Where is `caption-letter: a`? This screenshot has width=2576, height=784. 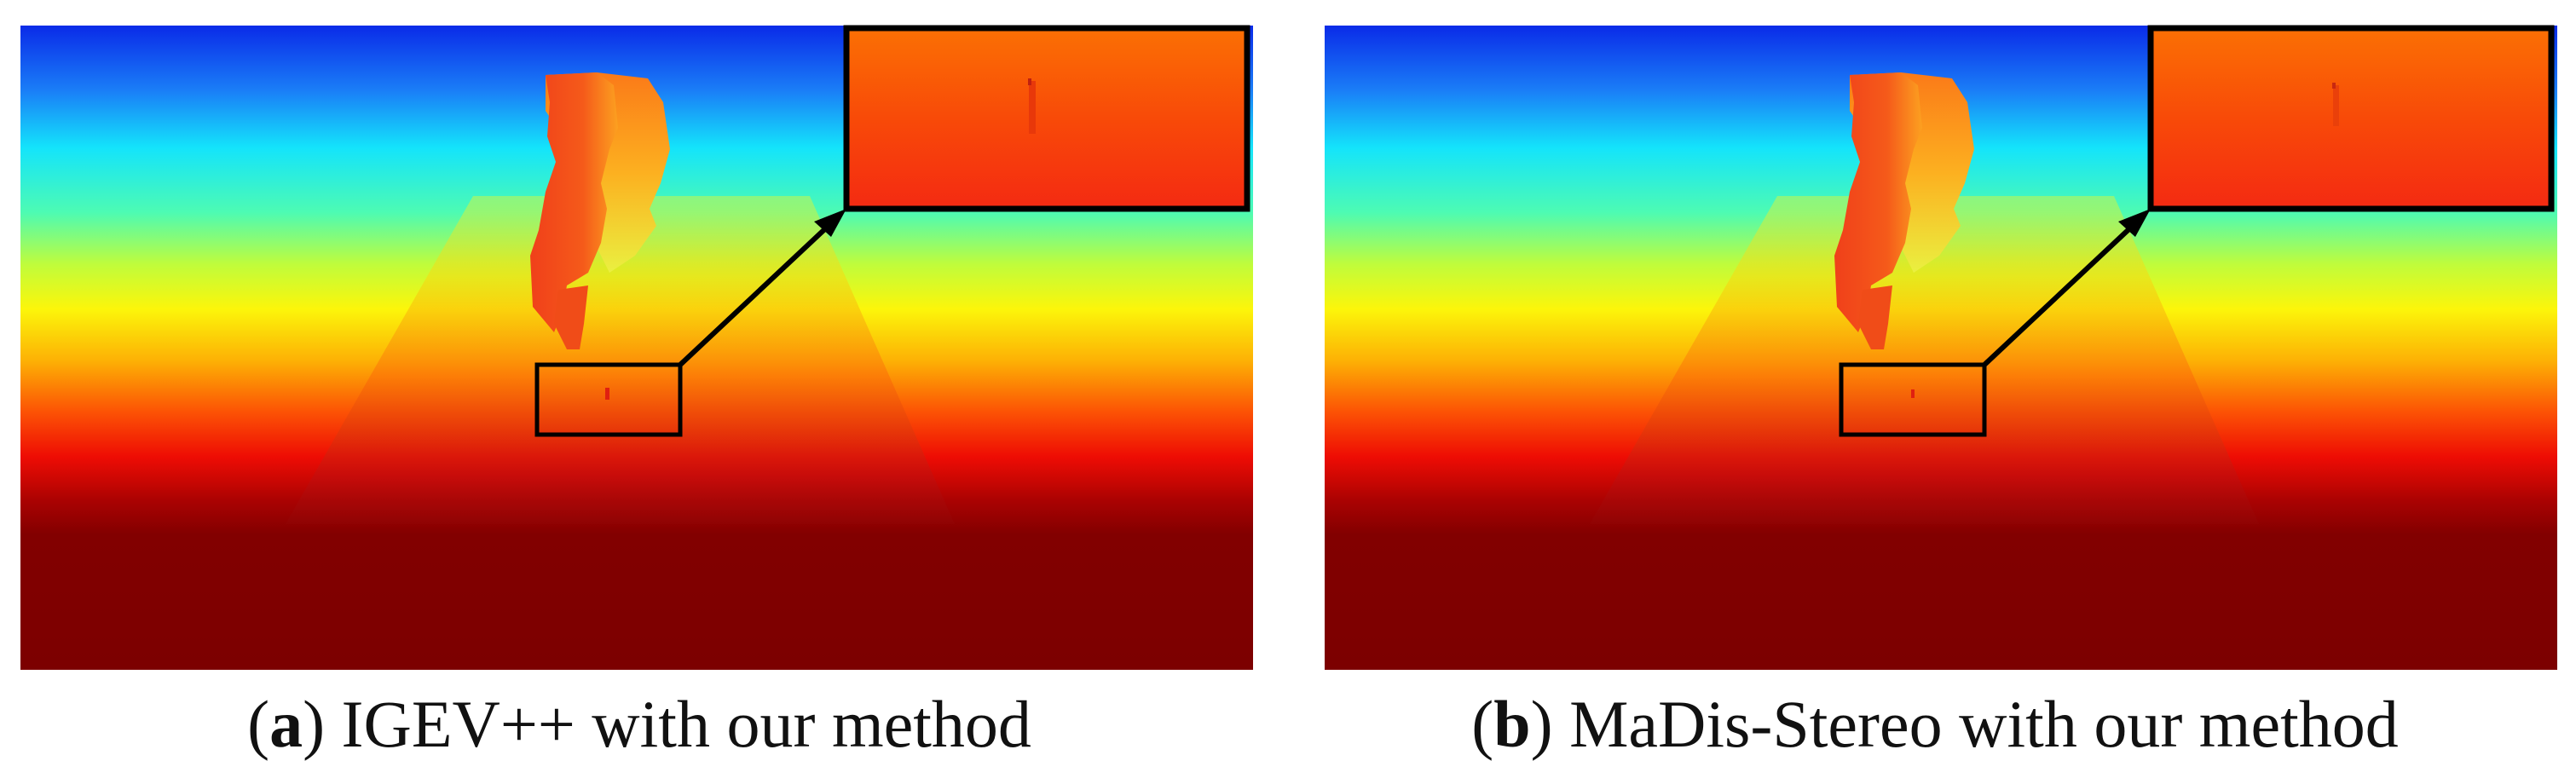
caption-letter: a is located at coordinates (286, 724).